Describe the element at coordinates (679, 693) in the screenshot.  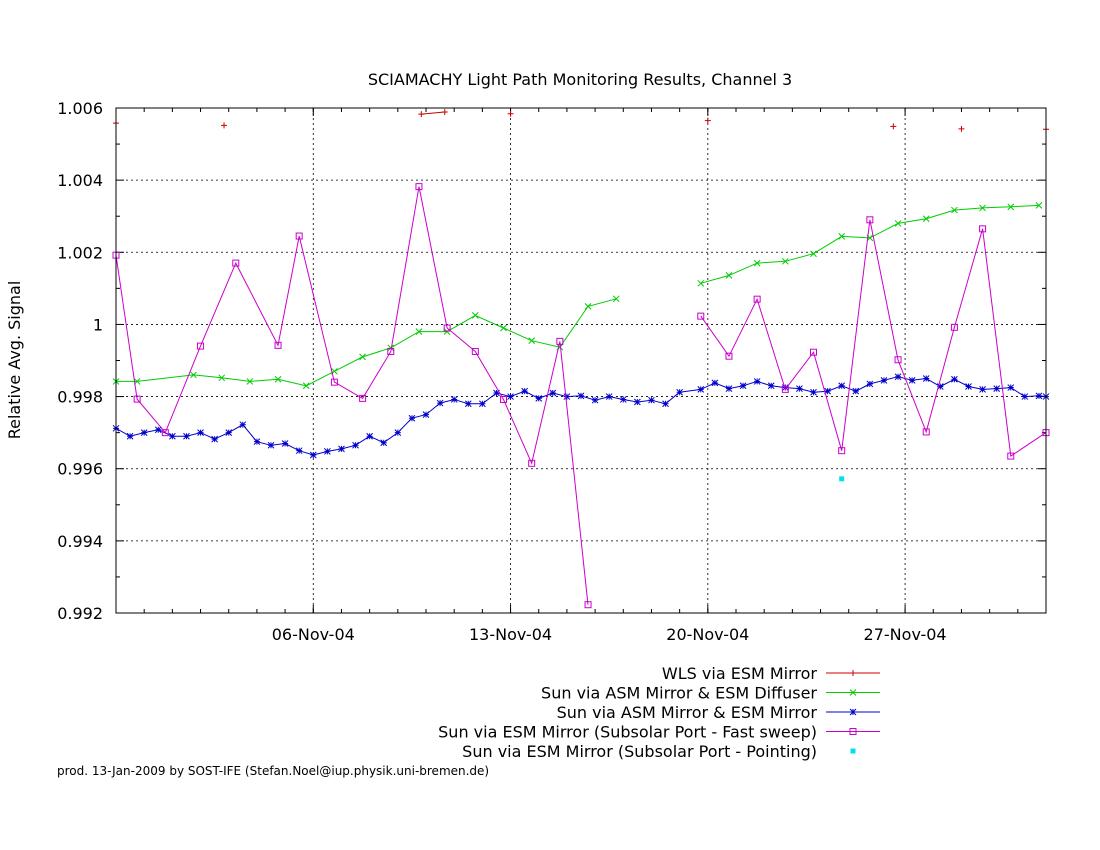
I see `legend-label: Sun via ASM Mirror & ESM Diffuser` at that location.